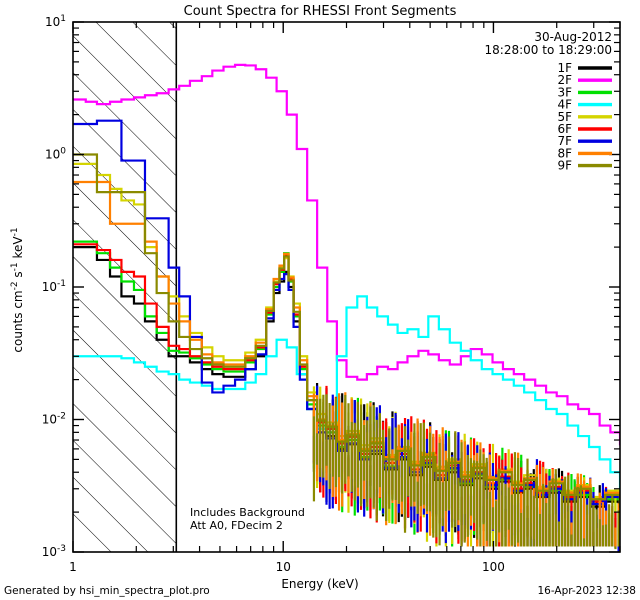  What do you see at coordinates (283, 567) in the screenshot?
I see `x-tick-label: 10` at bounding box center [283, 567].